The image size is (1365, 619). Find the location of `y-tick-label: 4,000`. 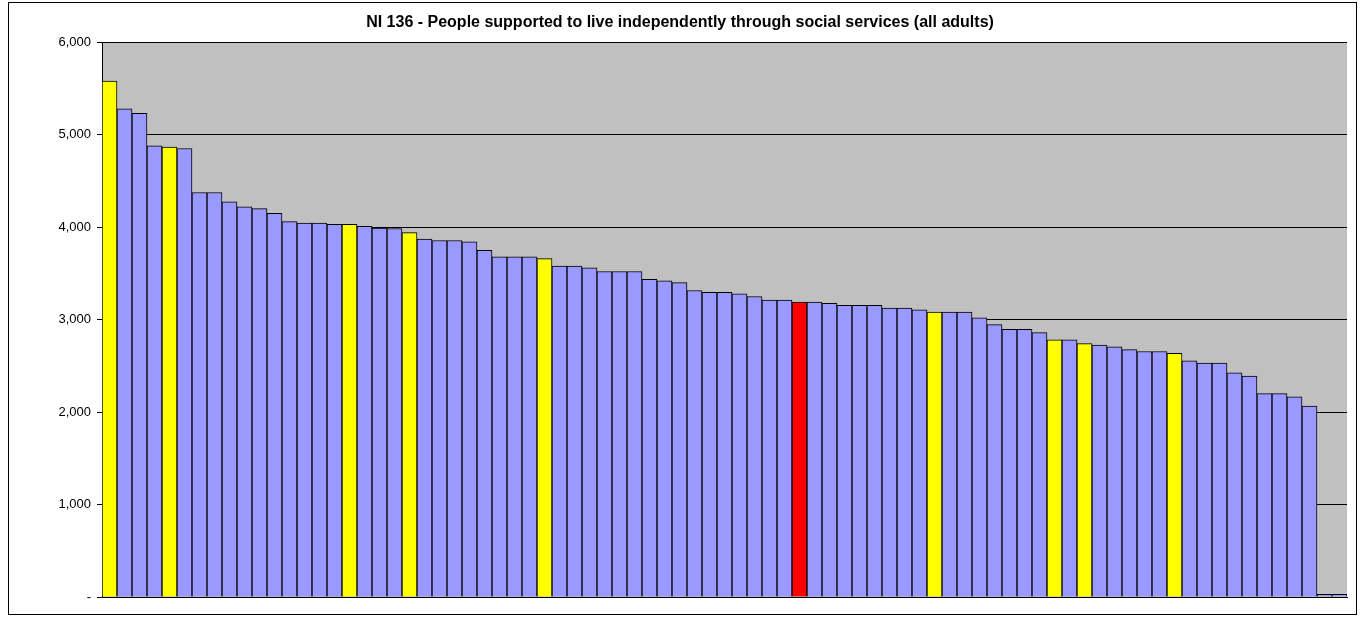

y-tick-label: 4,000 is located at coordinates (74, 226).